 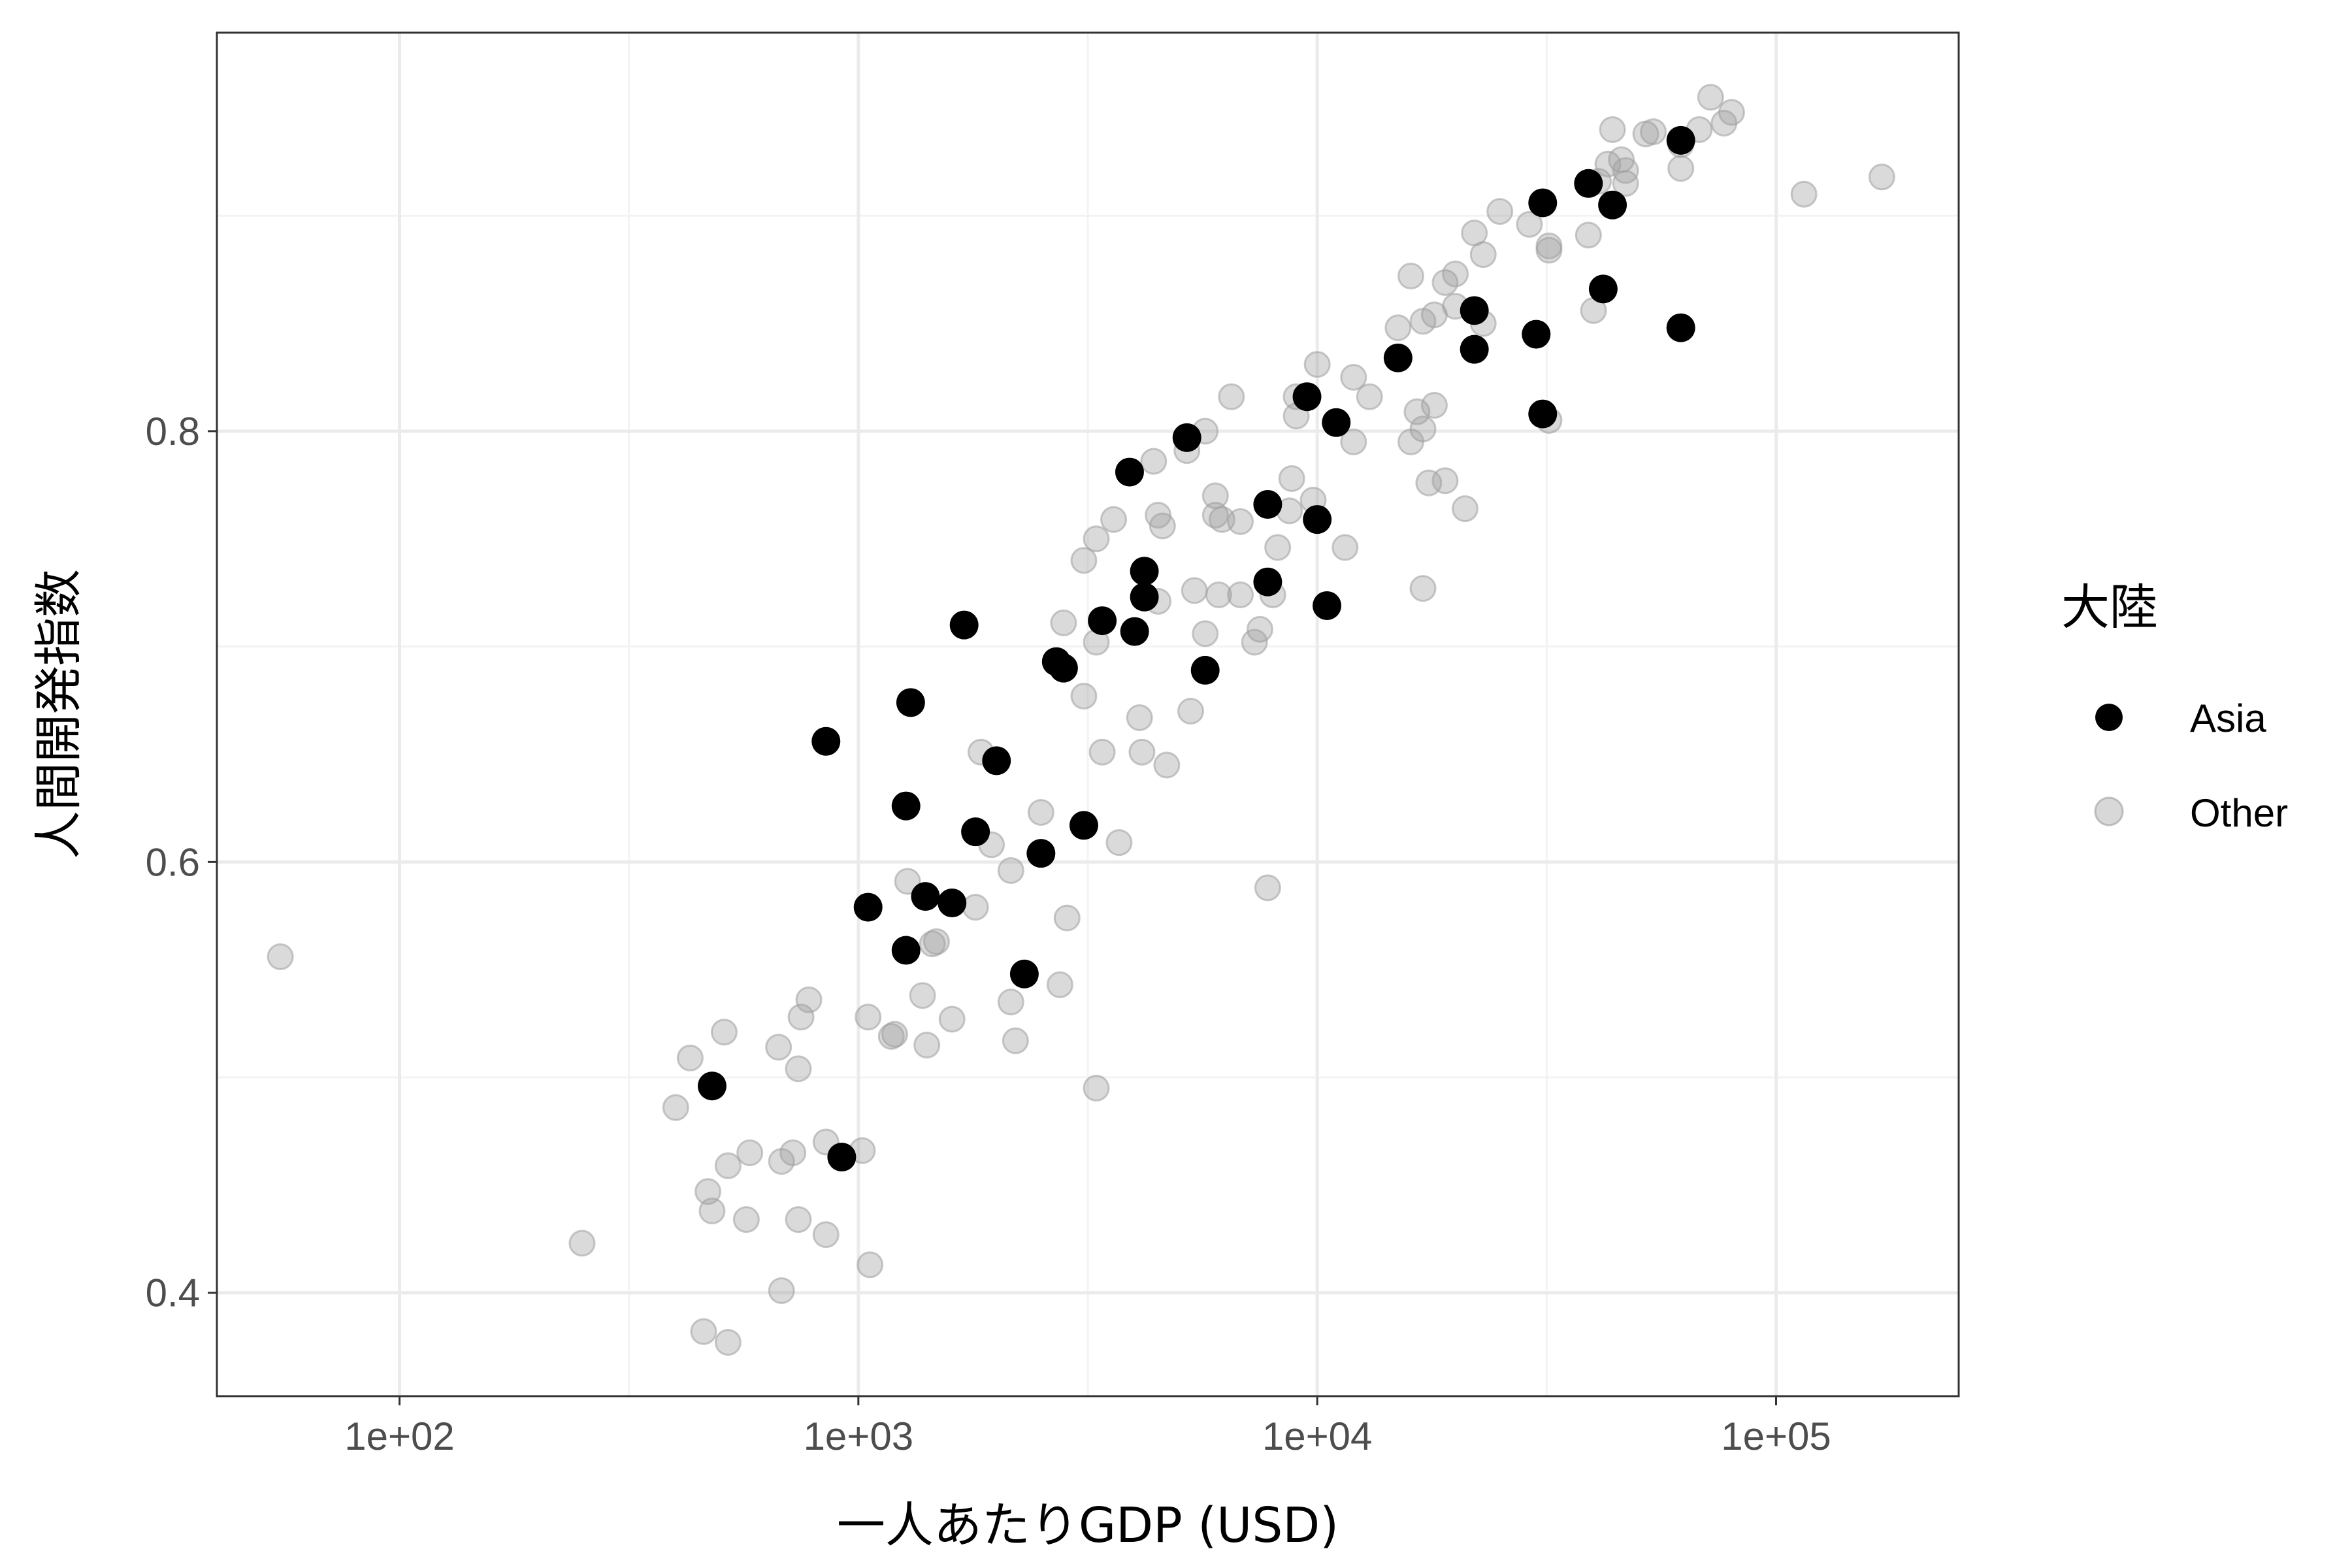 I want to click on x-tick-label: 1e+05, so click(x=1776, y=1436).